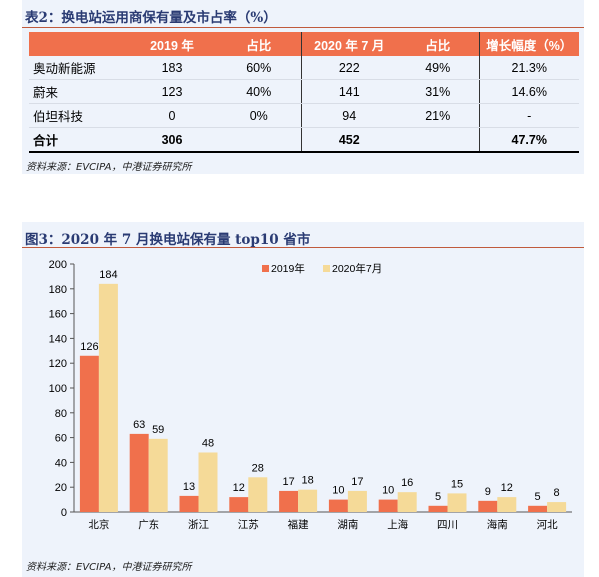 Image resolution: width=599 pixels, height=577 pixels. Describe the element at coordinates (348, 68) in the screenshot. I see `table-cell: 222` at that location.